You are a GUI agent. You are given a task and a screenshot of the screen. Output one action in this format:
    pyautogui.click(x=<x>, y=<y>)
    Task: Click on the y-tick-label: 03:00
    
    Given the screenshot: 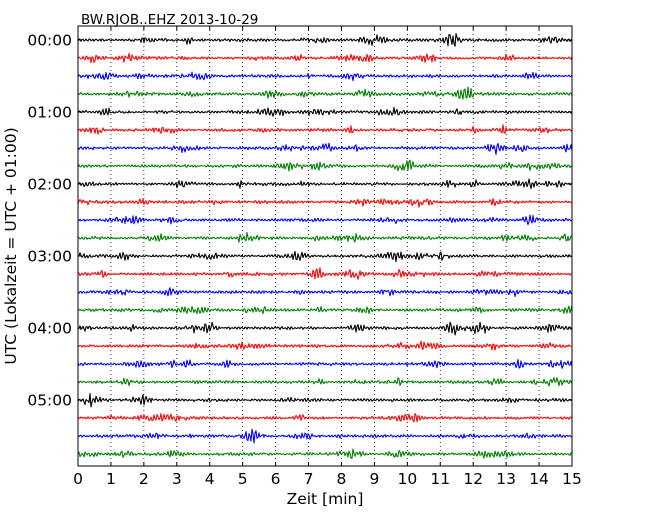 What is the action you would take?
    pyautogui.click(x=49, y=257)
    